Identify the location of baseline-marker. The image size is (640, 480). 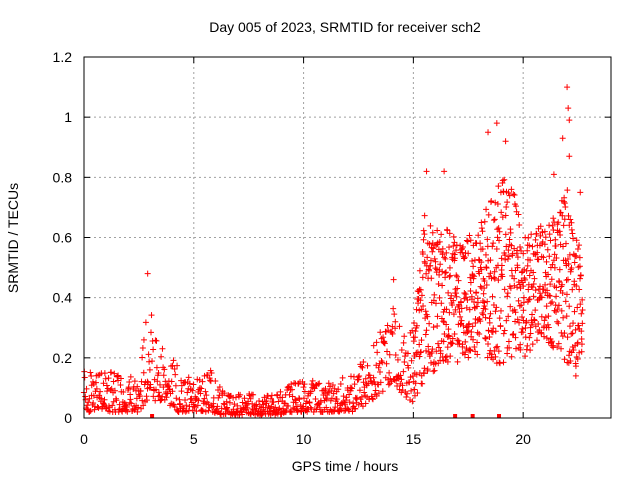
(152, 416).